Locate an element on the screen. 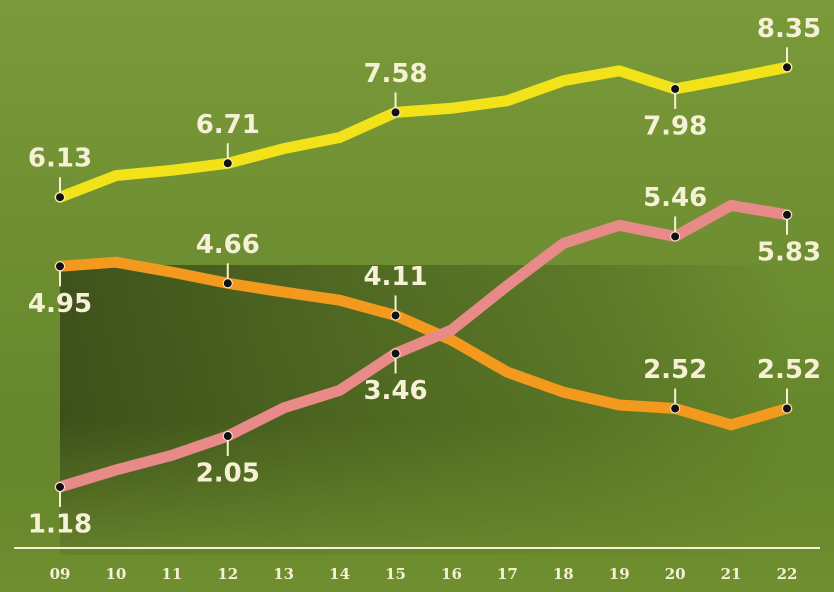  x-tick-label: 12 is located at coordinates (227, 574).